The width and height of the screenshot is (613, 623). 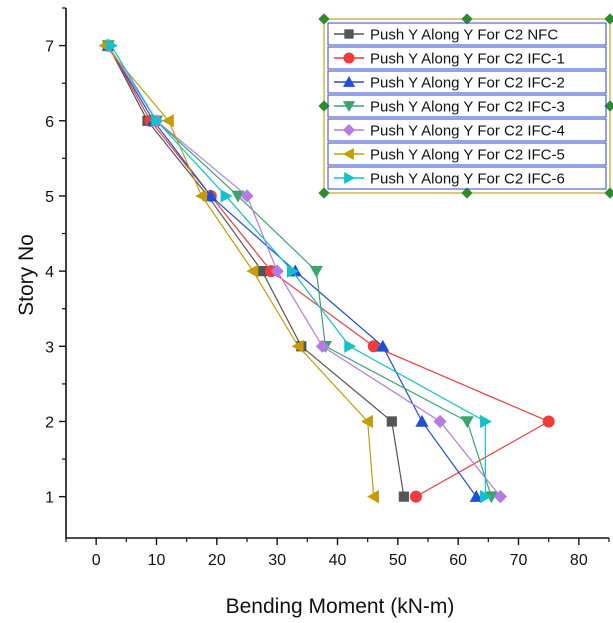 What do you see at coordinates (96, 560) in the screenshot?
I see `x-tick-label: 0` at bounding box center [96, 560].